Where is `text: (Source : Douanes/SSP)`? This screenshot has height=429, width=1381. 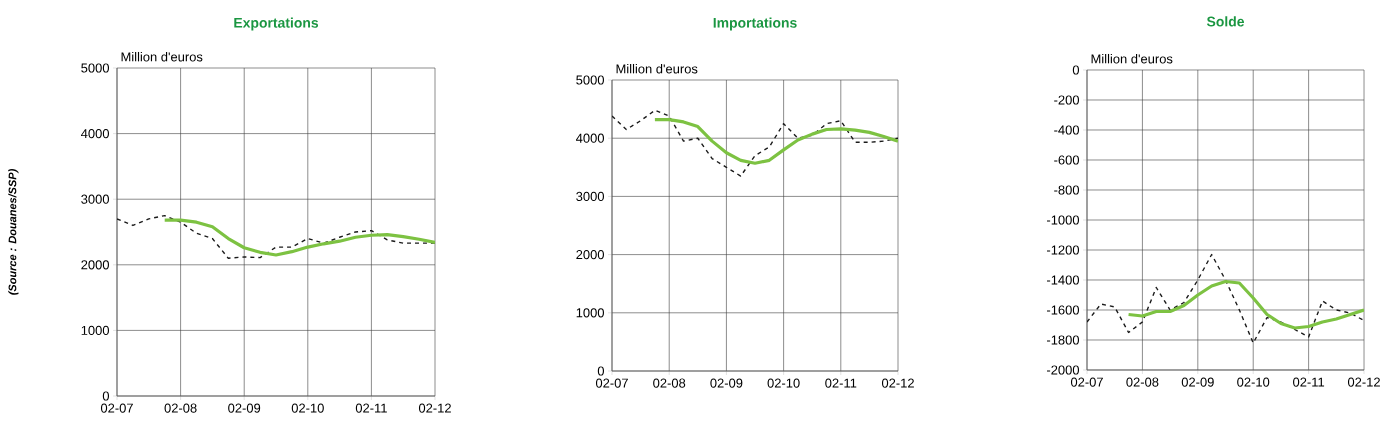
text: (Source : Douanes/SSP) is located at coordinates (13, 232).